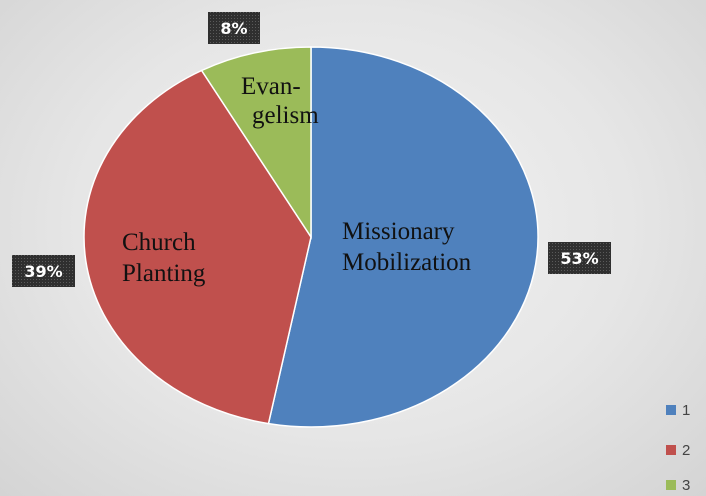  What do you see at coordinates (686, 450) in the screenshot?
I see `legend-label: 2` at bounding box center [686, 450].